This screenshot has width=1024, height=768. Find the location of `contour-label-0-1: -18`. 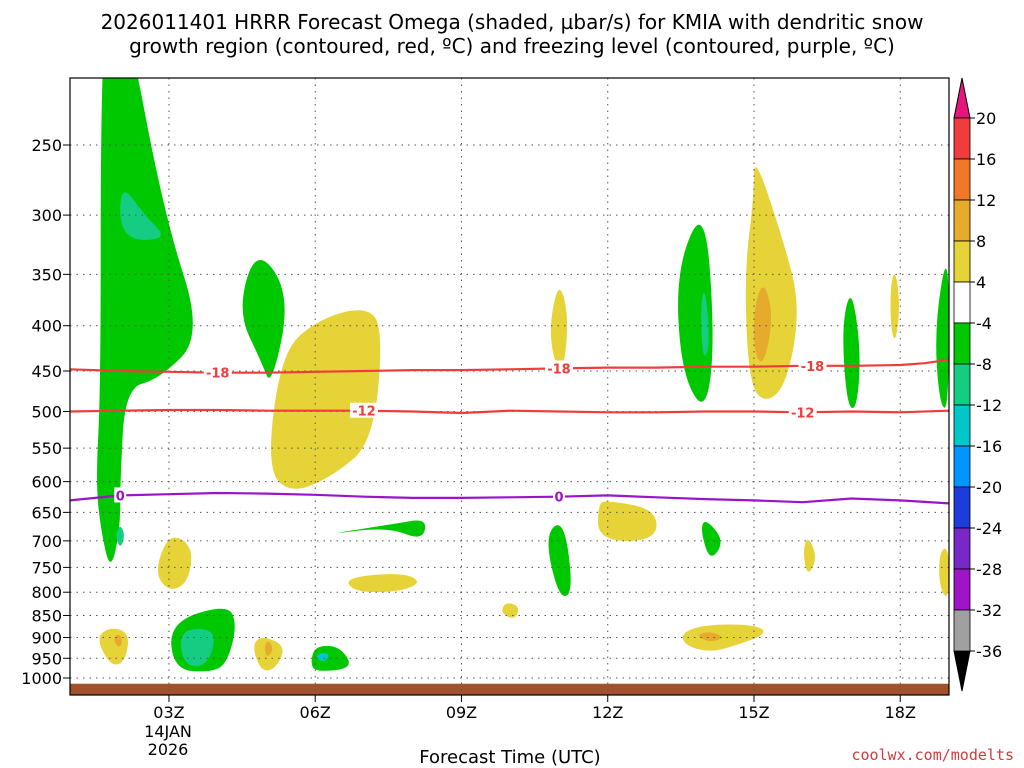

contour-label-0-1: -18 is located at coordinates (559, 369).